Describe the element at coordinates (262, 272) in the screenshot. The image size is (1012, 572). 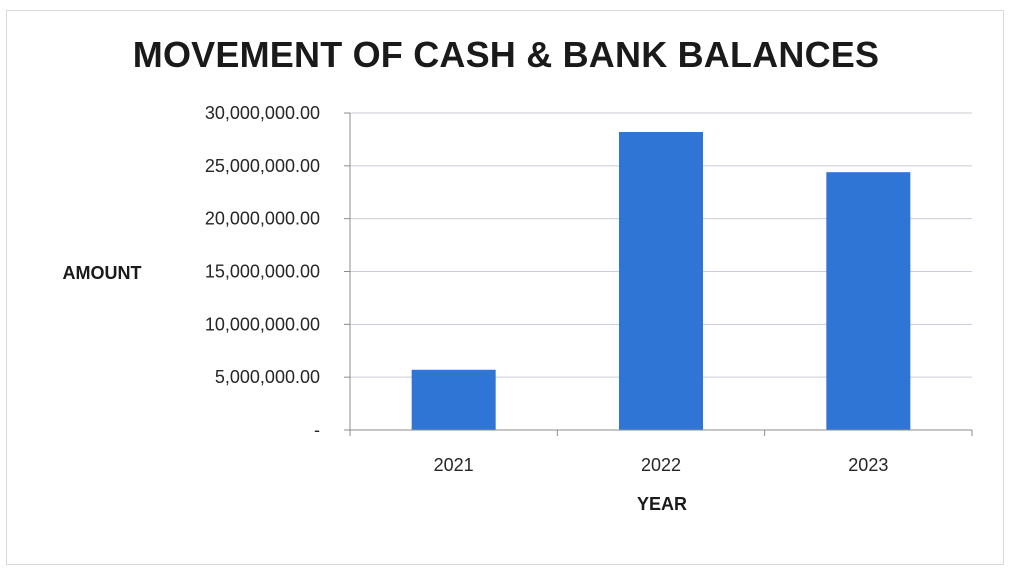
I see `y-tick-label: 15,000,000.00` at that location.